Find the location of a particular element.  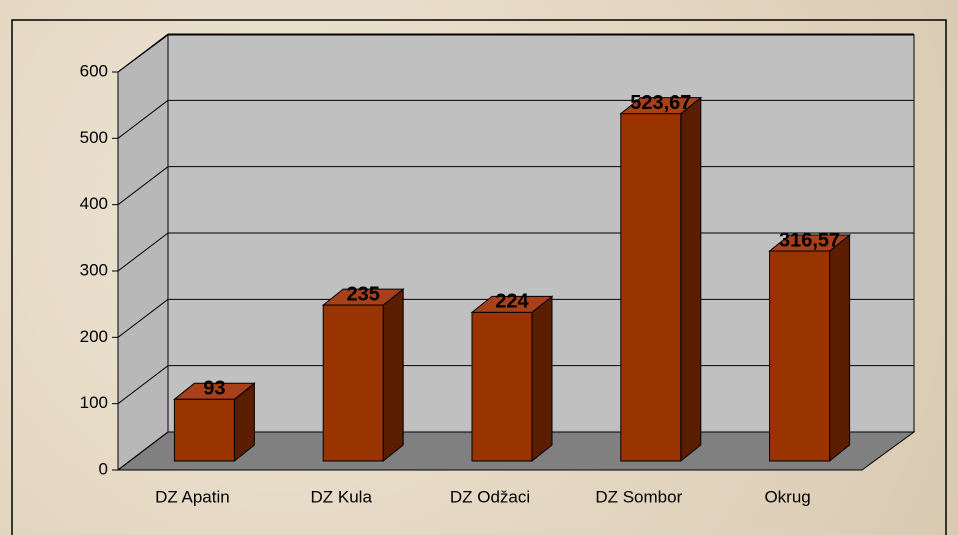

y-tick-label: 100 is located at coordinates (94, 402).